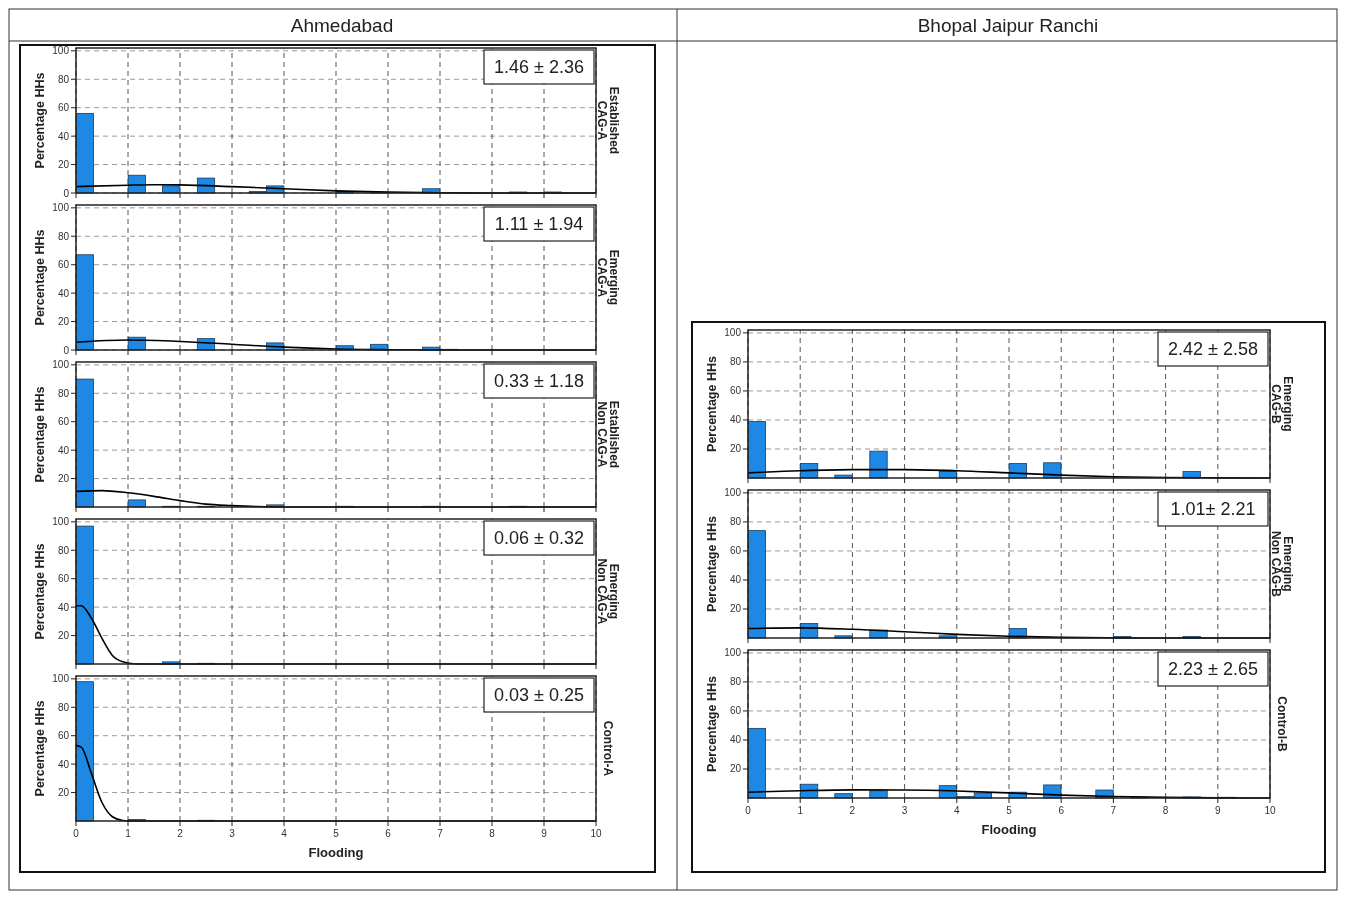 The image size is (1347, 900). Describe the element at coordinates (1213, 669) in the screenshot. I see `annotation: 2.23 ± 2.65` at that location.